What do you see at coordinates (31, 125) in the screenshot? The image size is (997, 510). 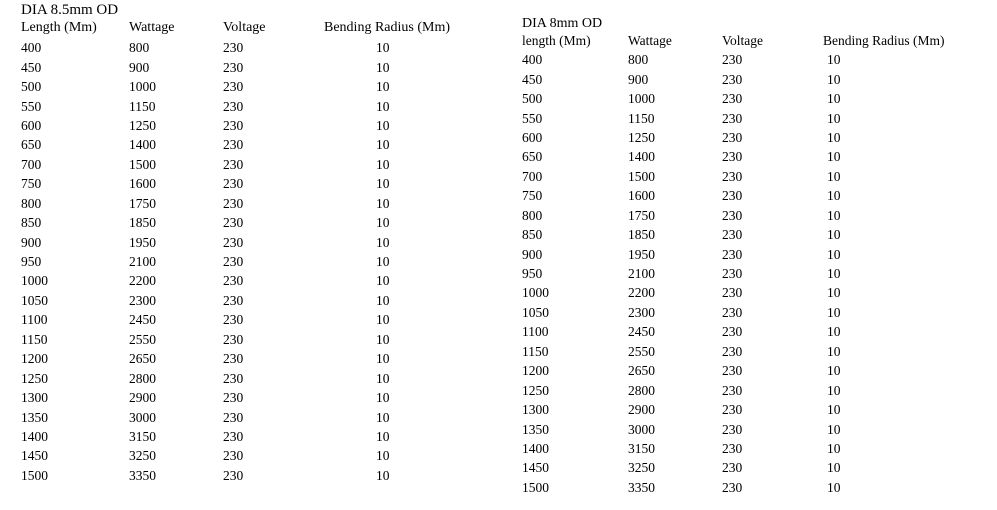 I see `cell-length: 600` at bounding box center [31, 125].